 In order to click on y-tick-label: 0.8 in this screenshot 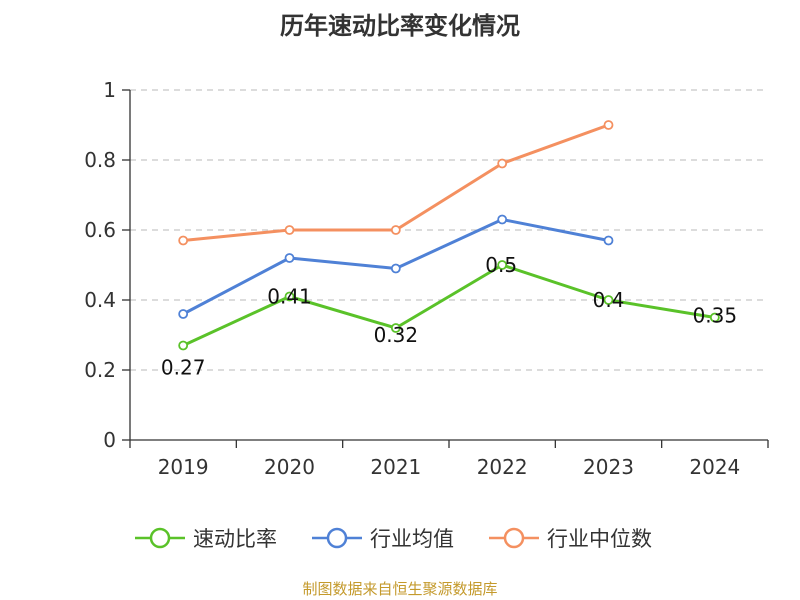, I will do `click(100, 160)`.